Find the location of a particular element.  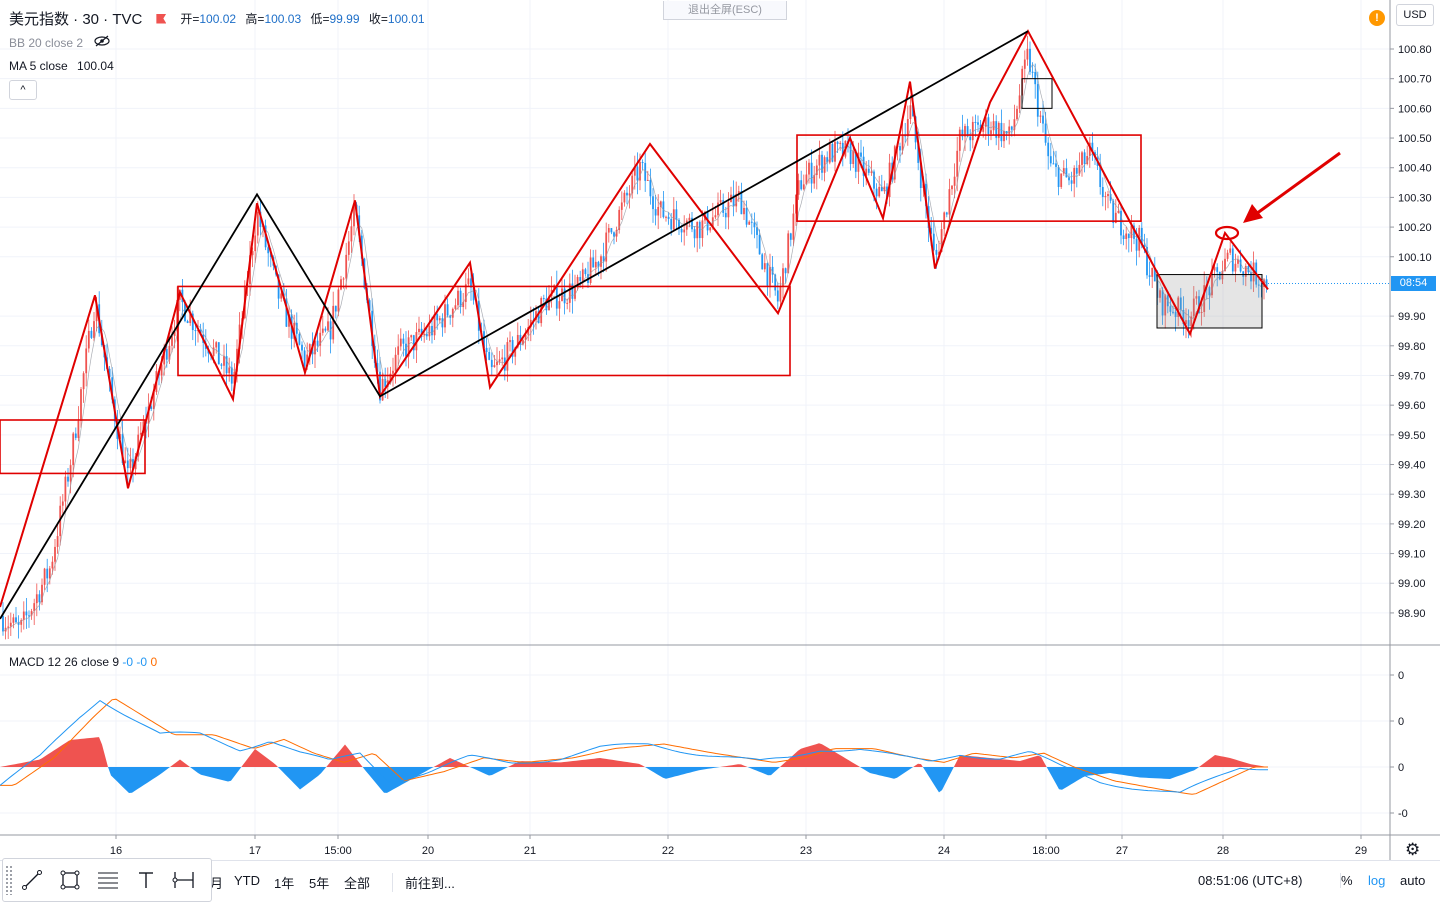

price-tick-label: 99.50 is located at coordinates (1412, 436).